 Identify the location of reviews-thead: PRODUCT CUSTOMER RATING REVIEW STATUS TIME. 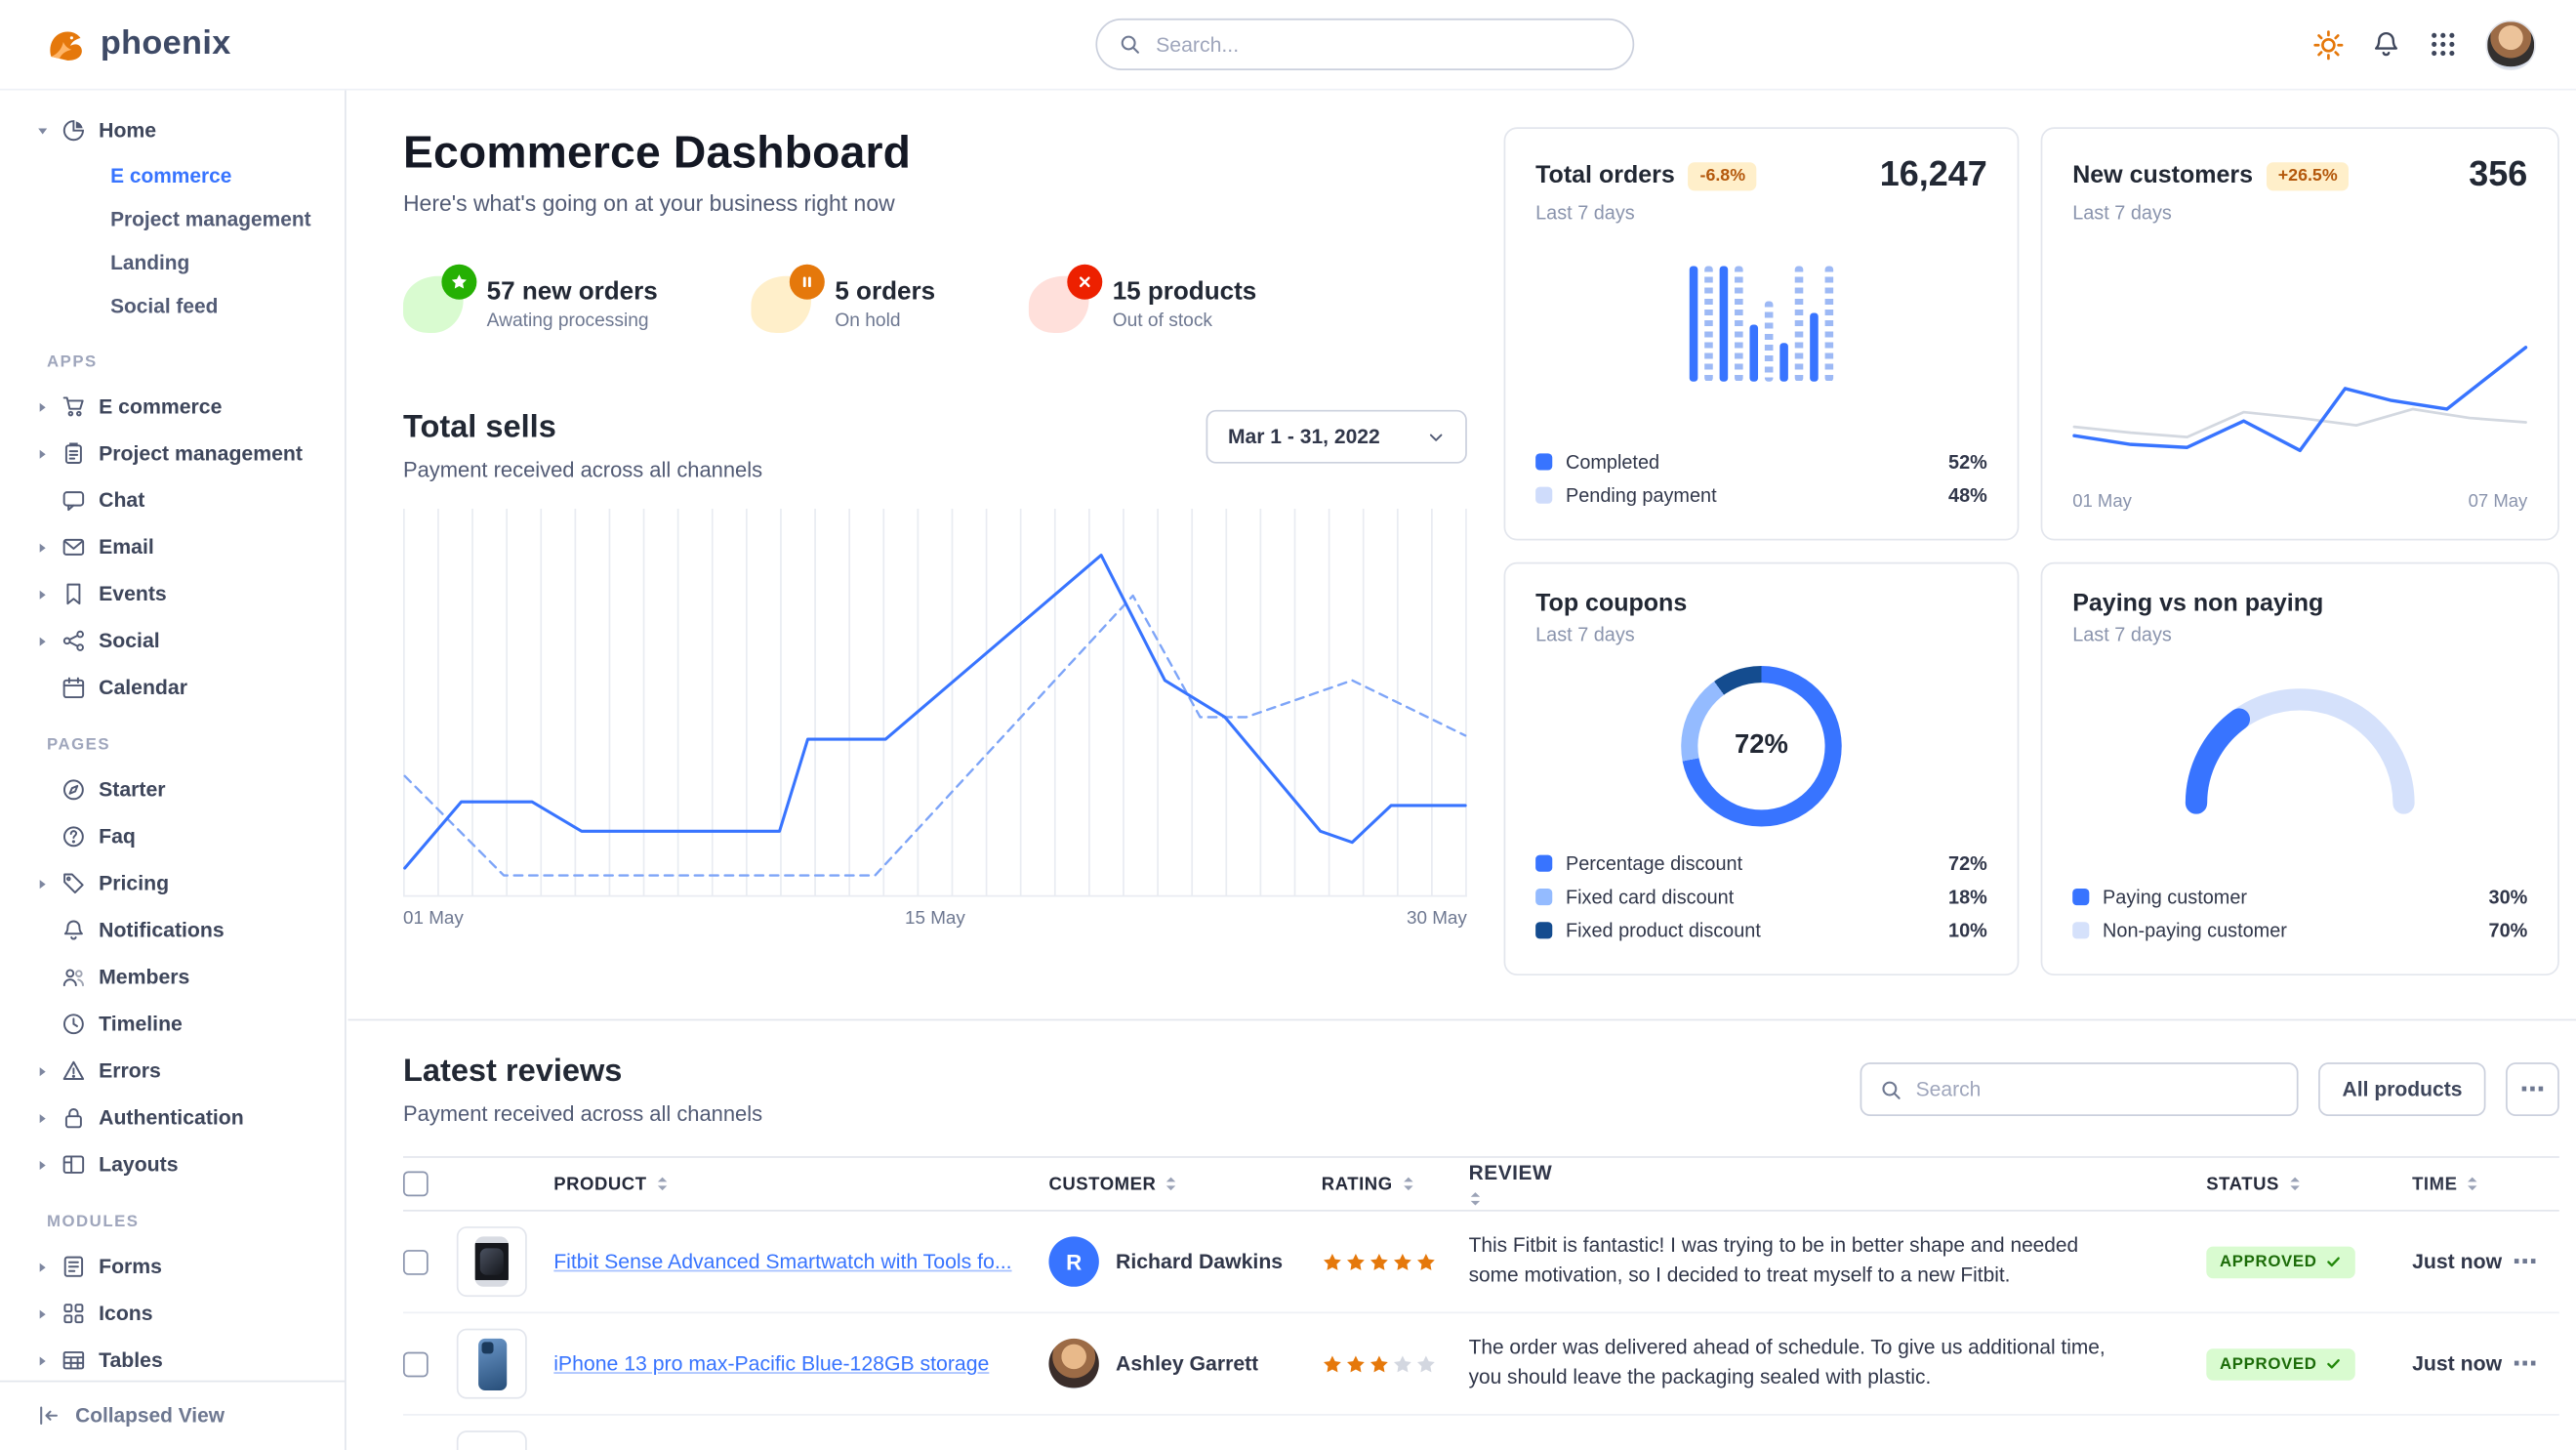
(1480, 1184).